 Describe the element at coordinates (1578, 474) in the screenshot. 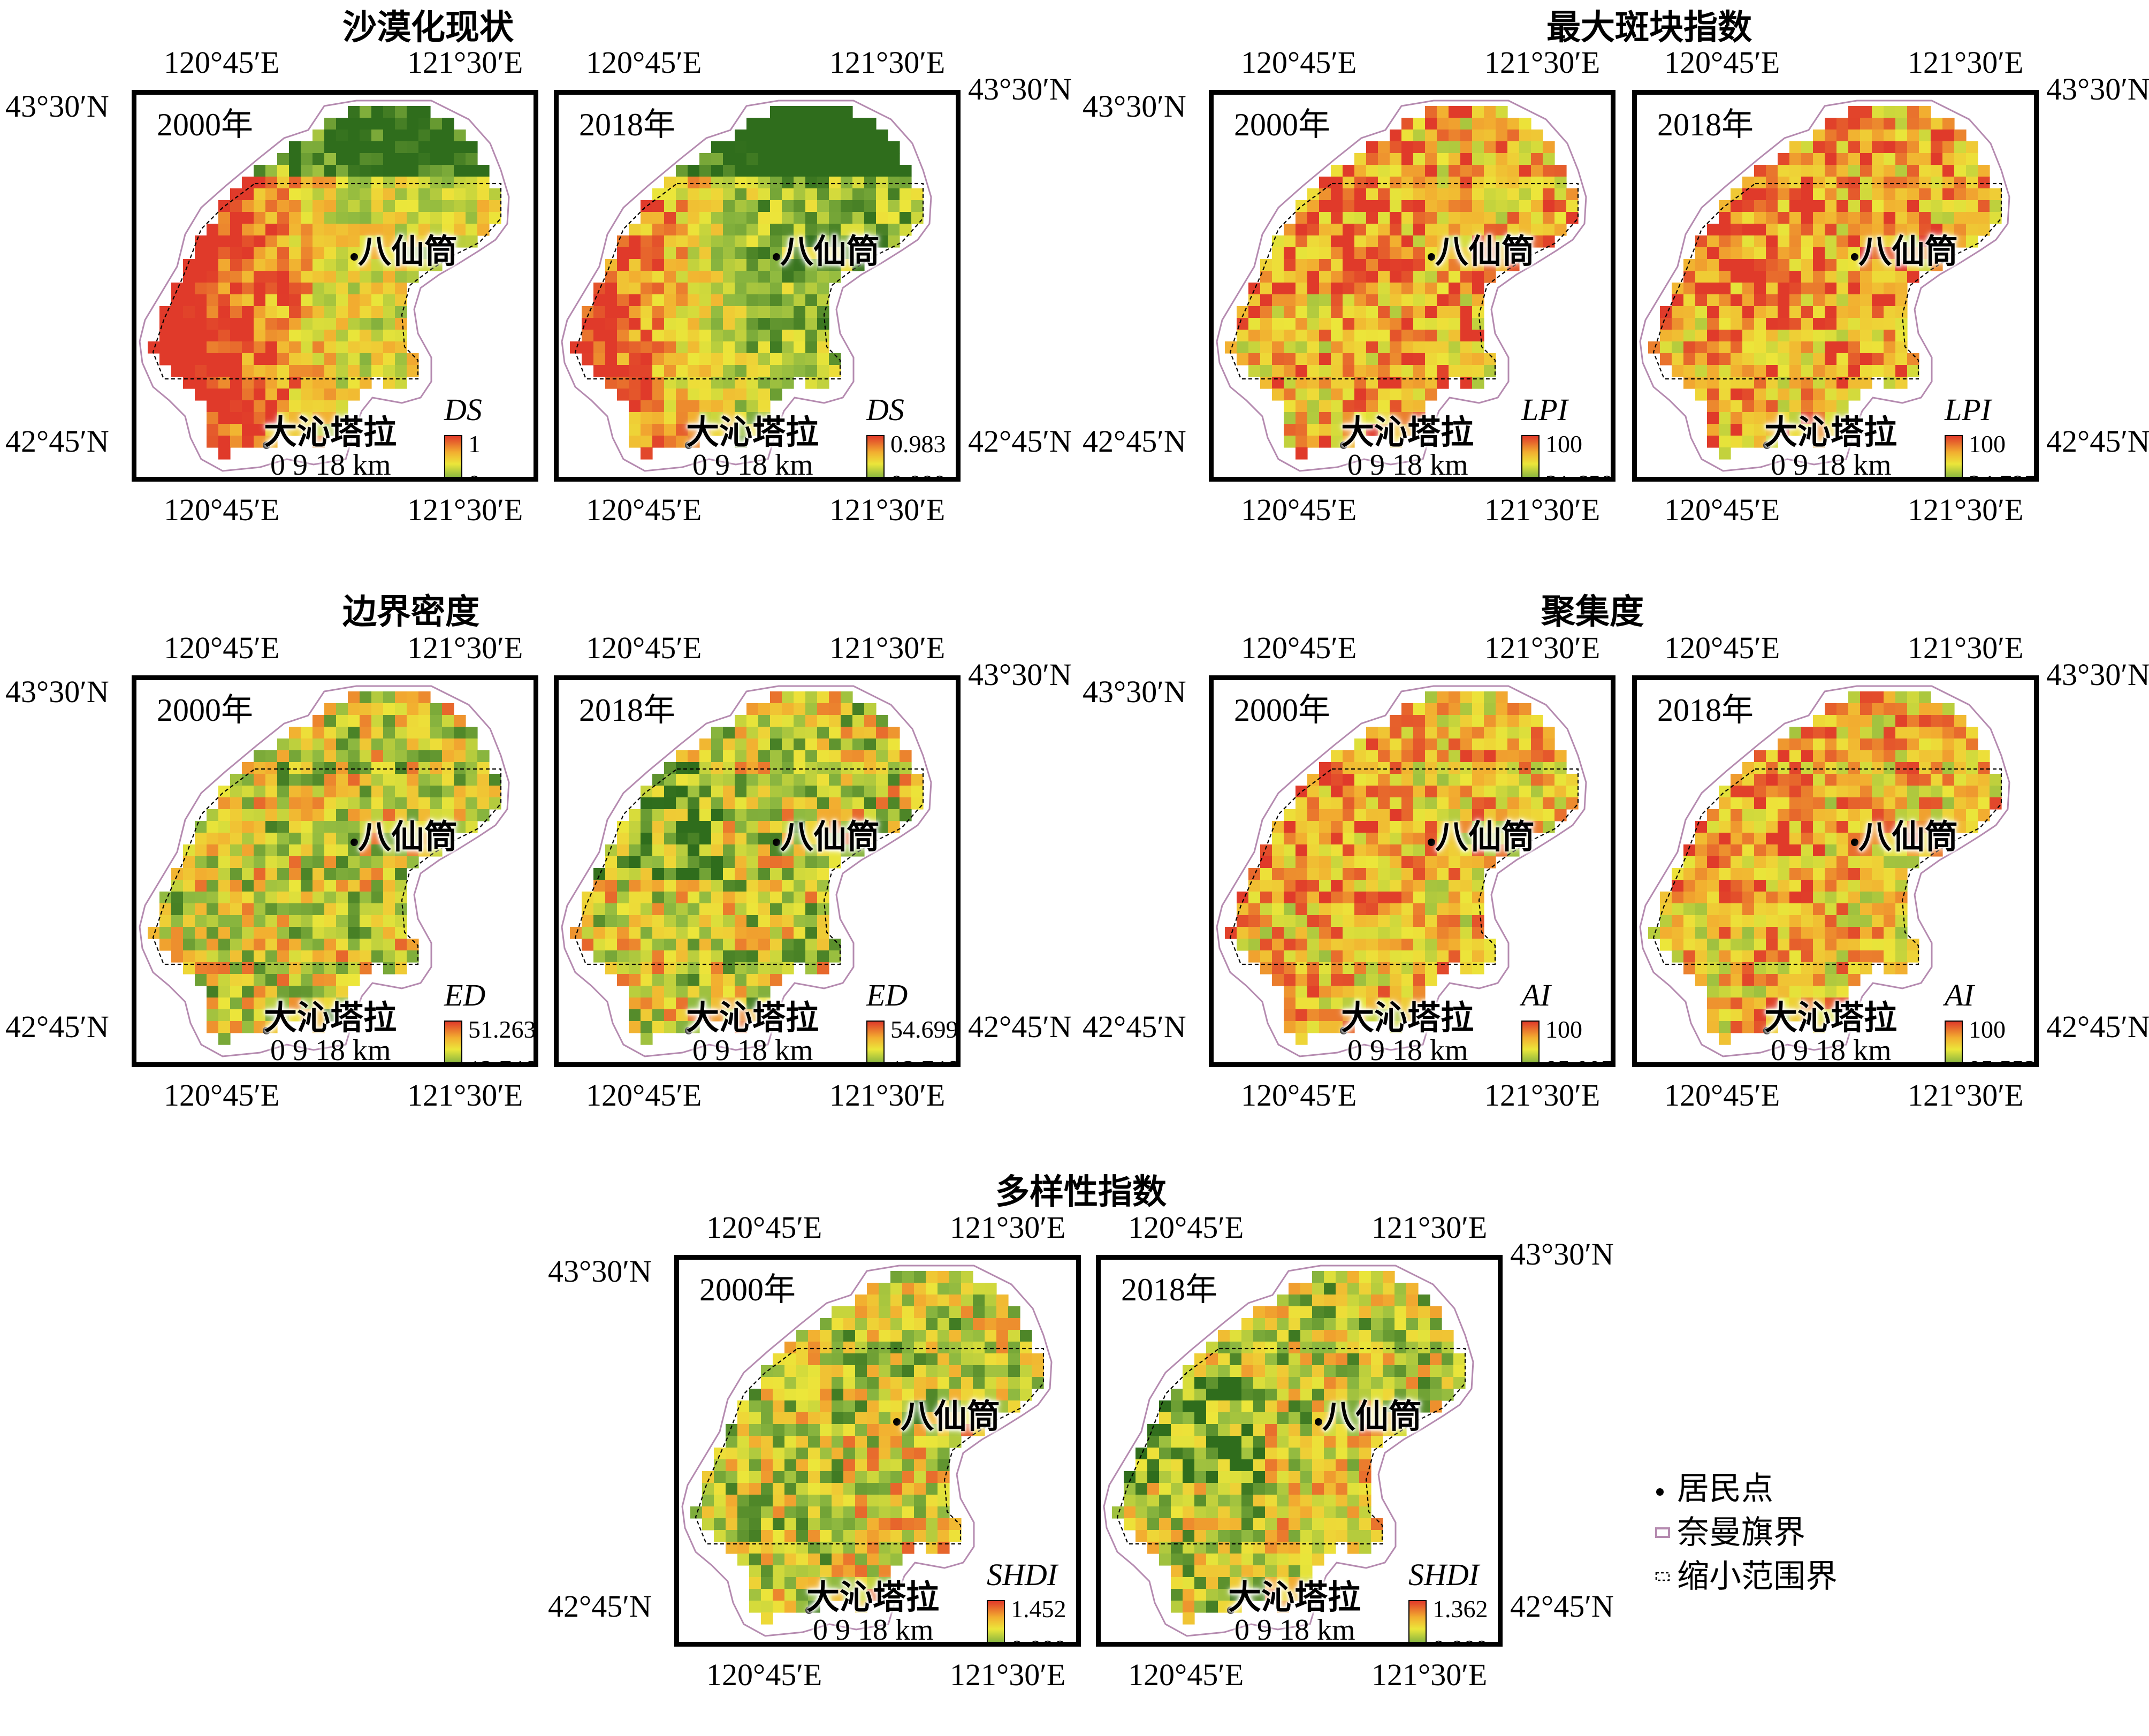

I see `legend-min-value: 21.650` at that location.